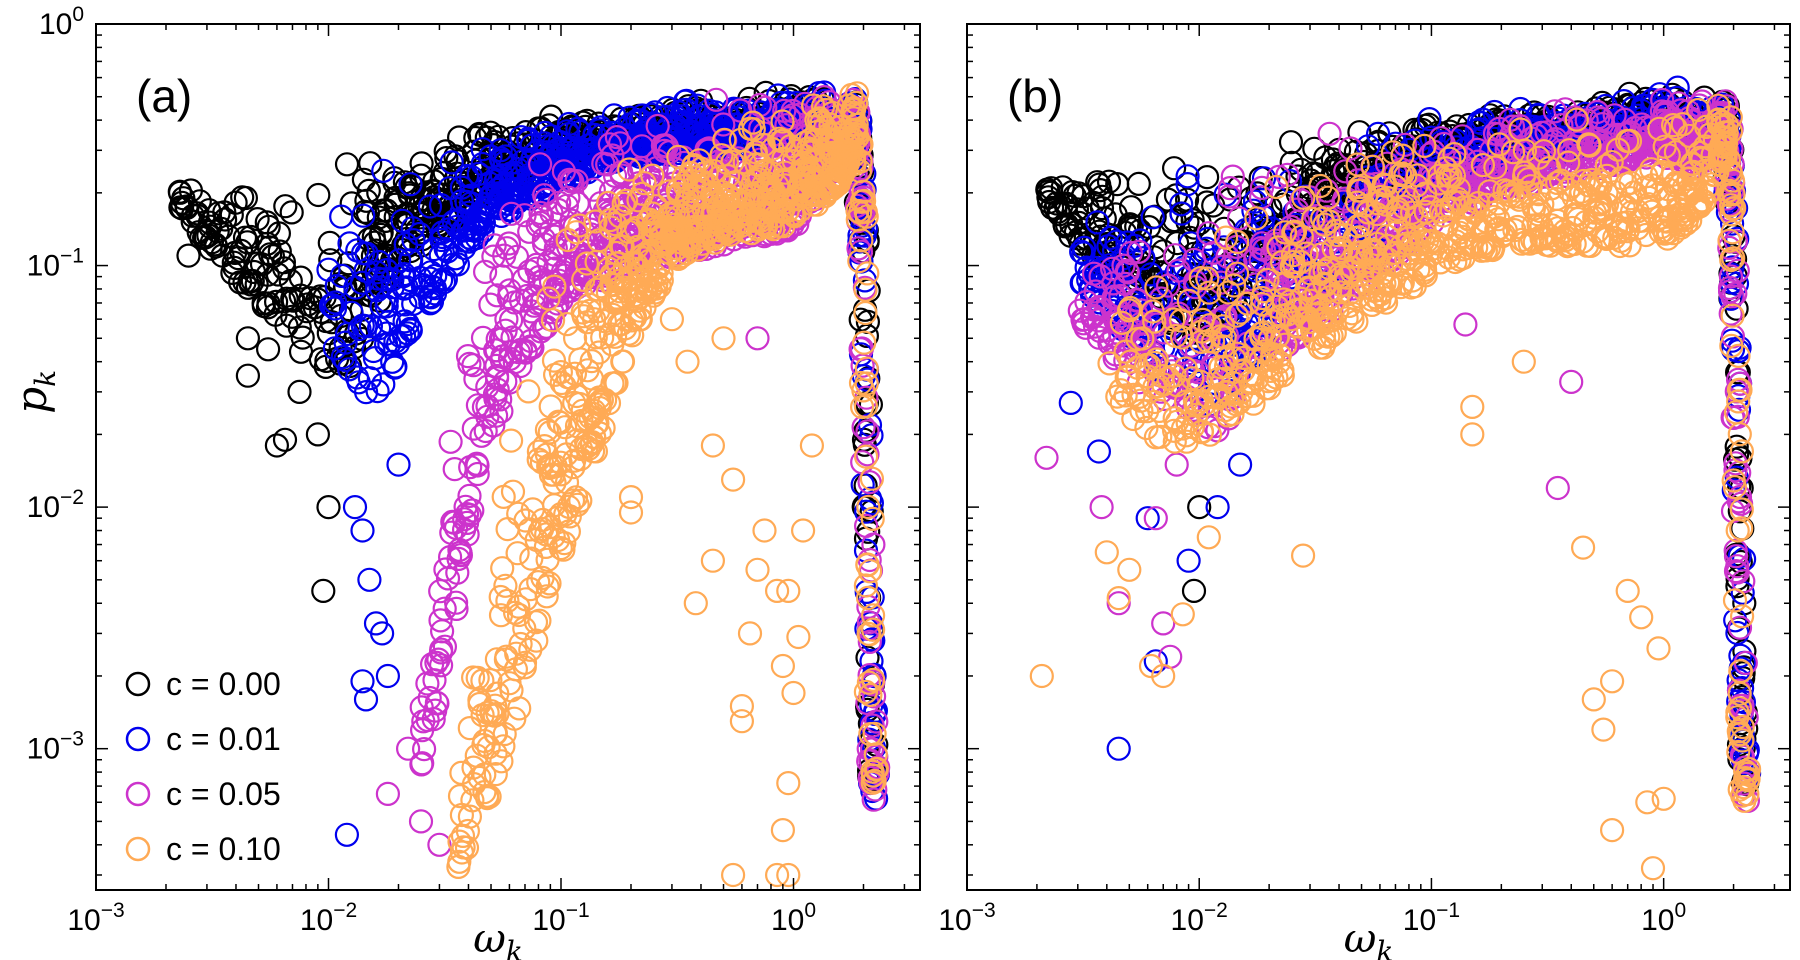  Describe the element at coordinates (498, 938) in the screenshot. I see `x-axis-label: ωk` at that location.